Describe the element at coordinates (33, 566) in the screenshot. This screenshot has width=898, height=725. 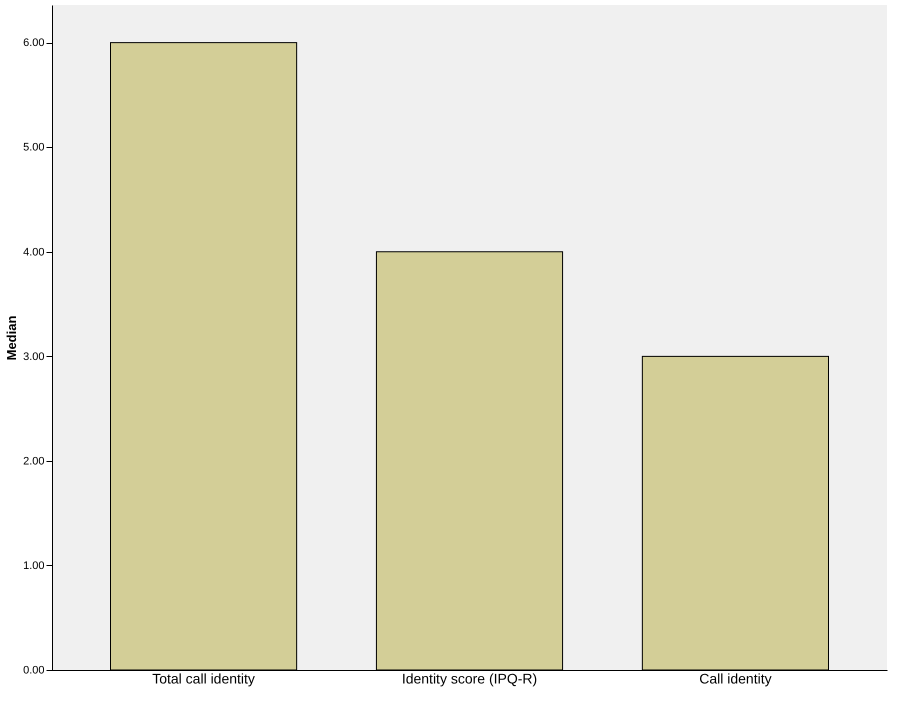
I see `y-tick-label: 1.00` at that location.